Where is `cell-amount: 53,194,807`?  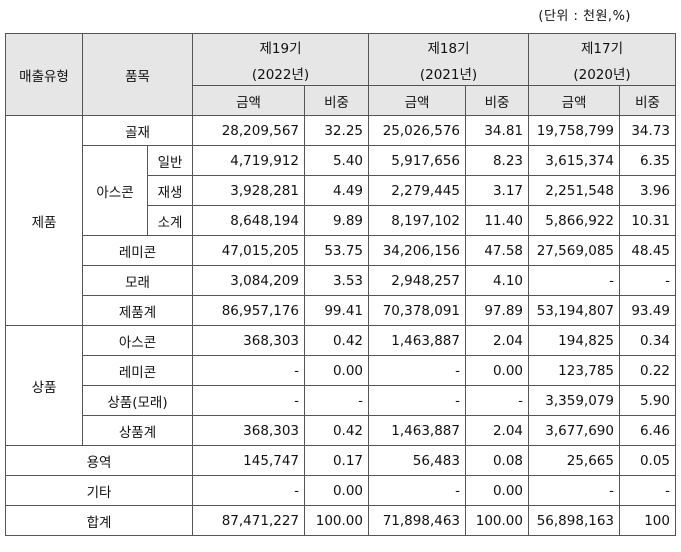
cell-amount: 53,194,807 is located at coordinates (574, 310).